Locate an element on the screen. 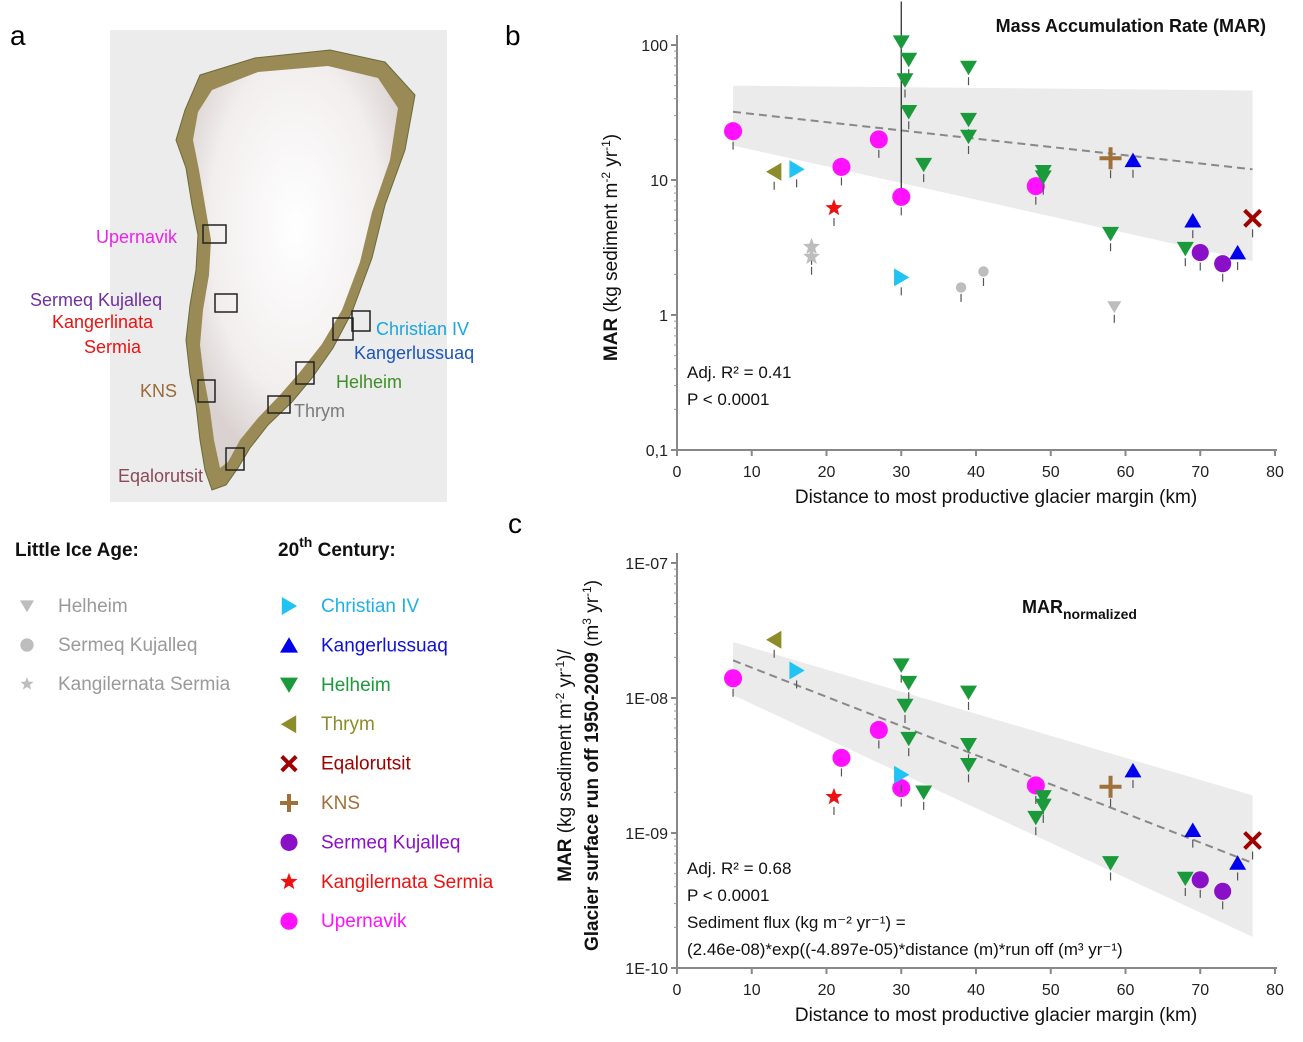  legend-20th-marker-kns is located at coordinates (289, 803).